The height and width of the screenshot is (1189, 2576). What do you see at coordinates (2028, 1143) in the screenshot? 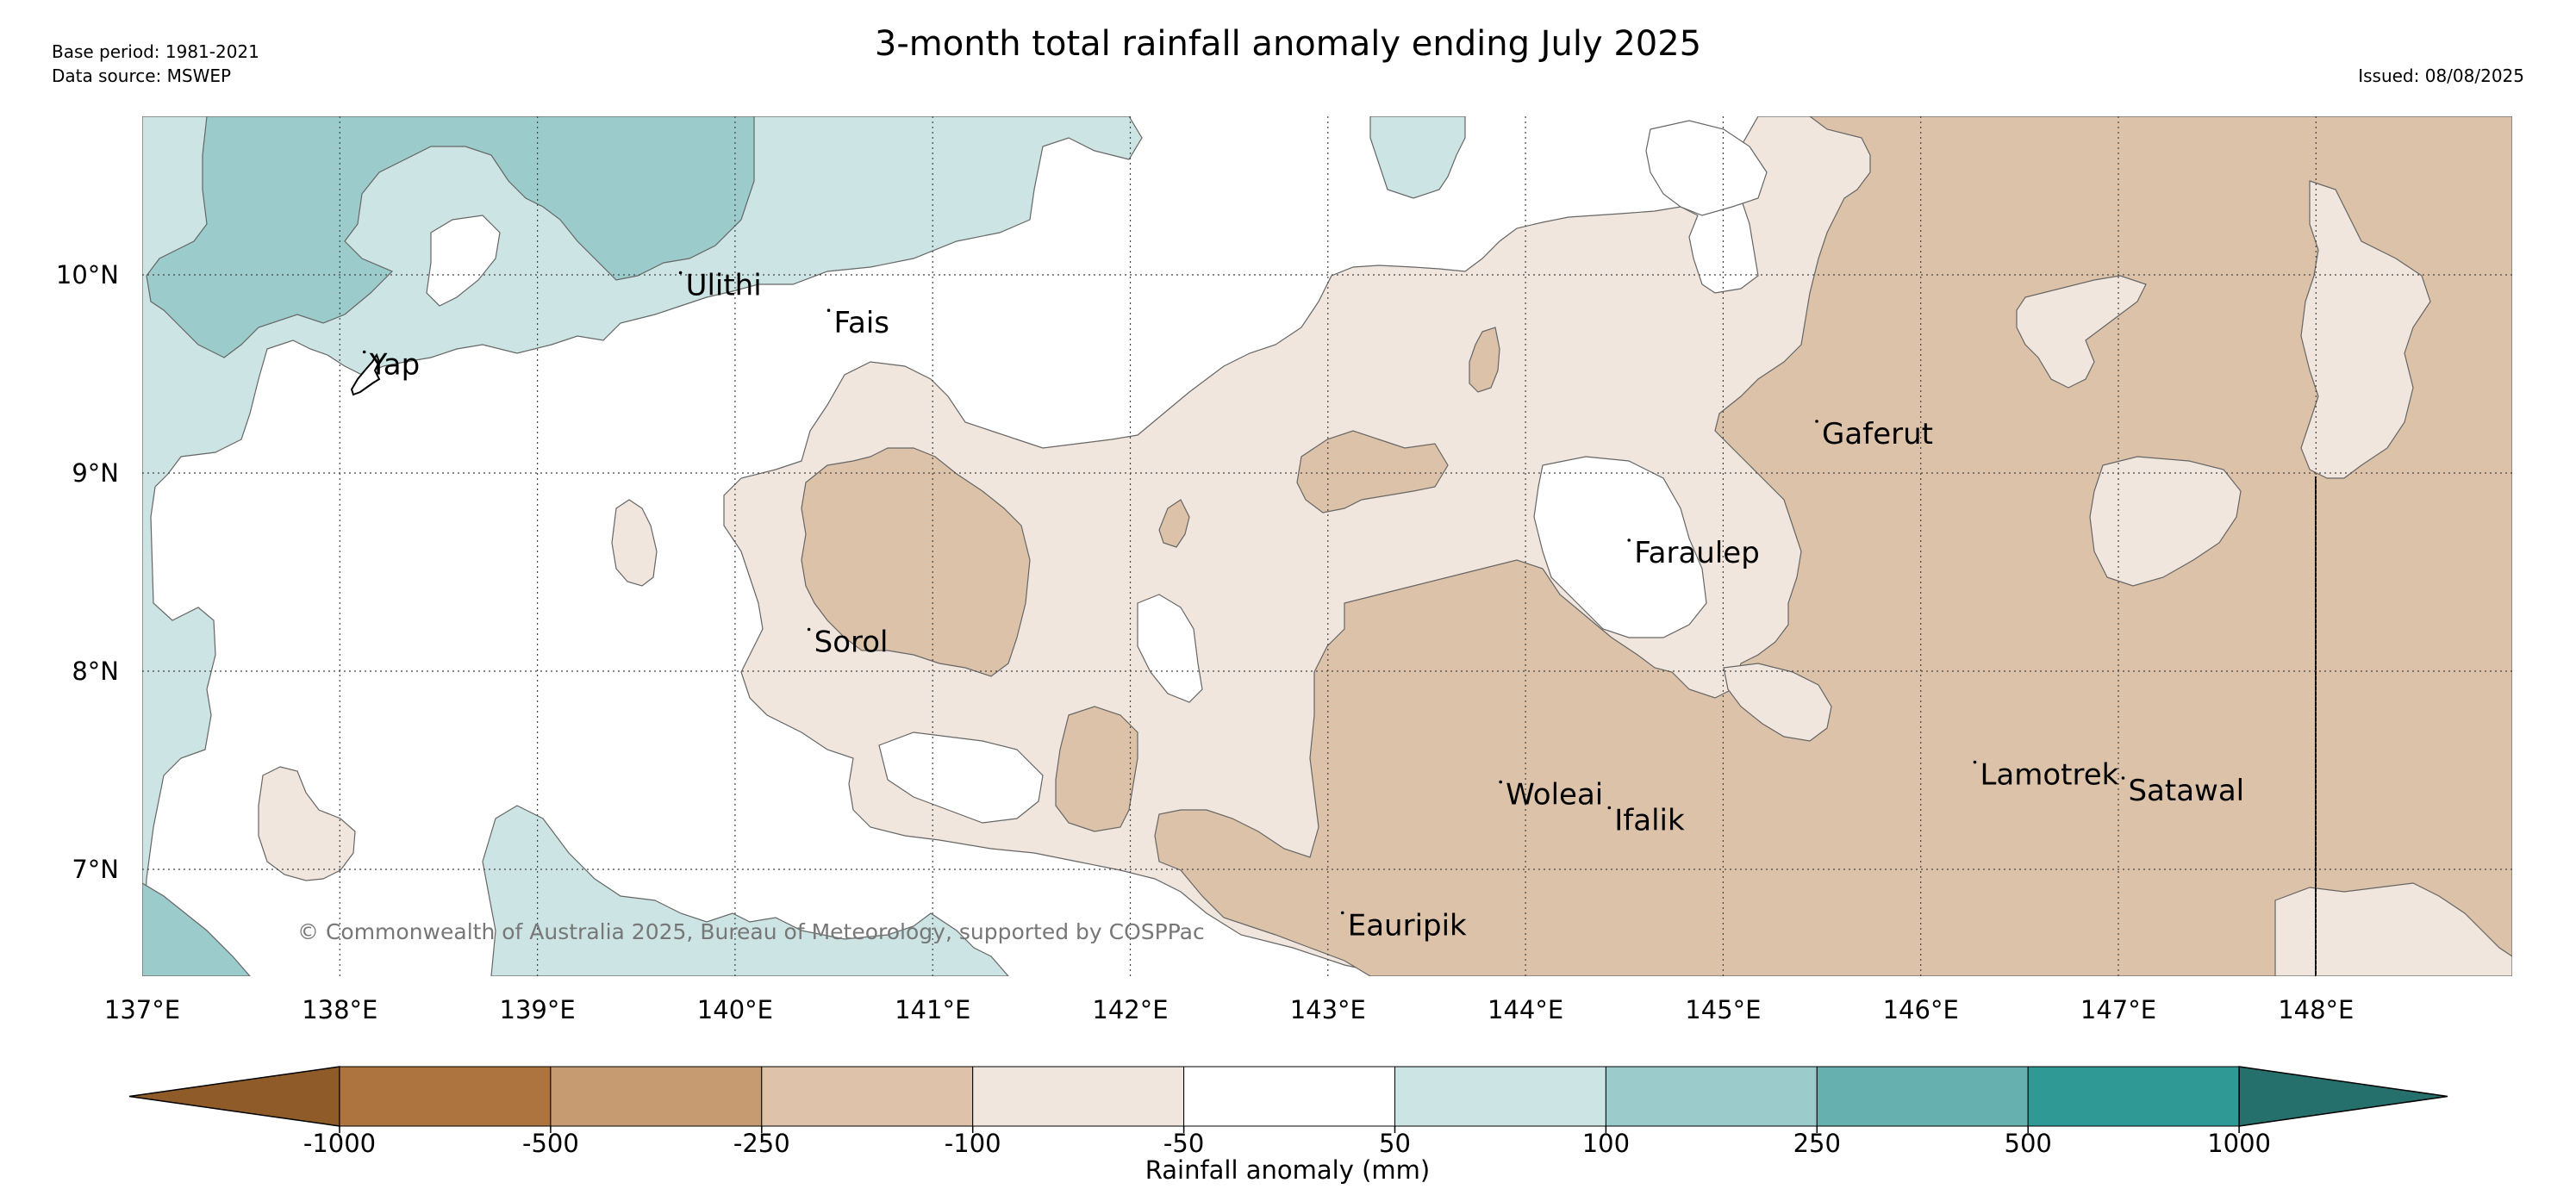
I see `colorbar-tick-label: 500` at bounding box center [2028, 1143].